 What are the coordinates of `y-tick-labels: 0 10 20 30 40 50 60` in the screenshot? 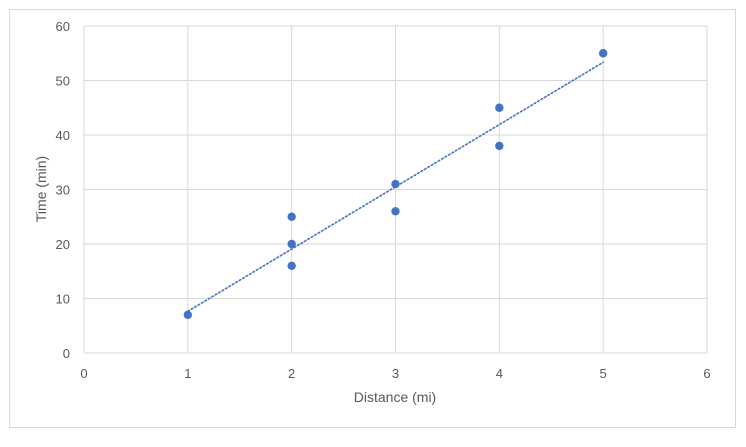 It's located at (63, 190).